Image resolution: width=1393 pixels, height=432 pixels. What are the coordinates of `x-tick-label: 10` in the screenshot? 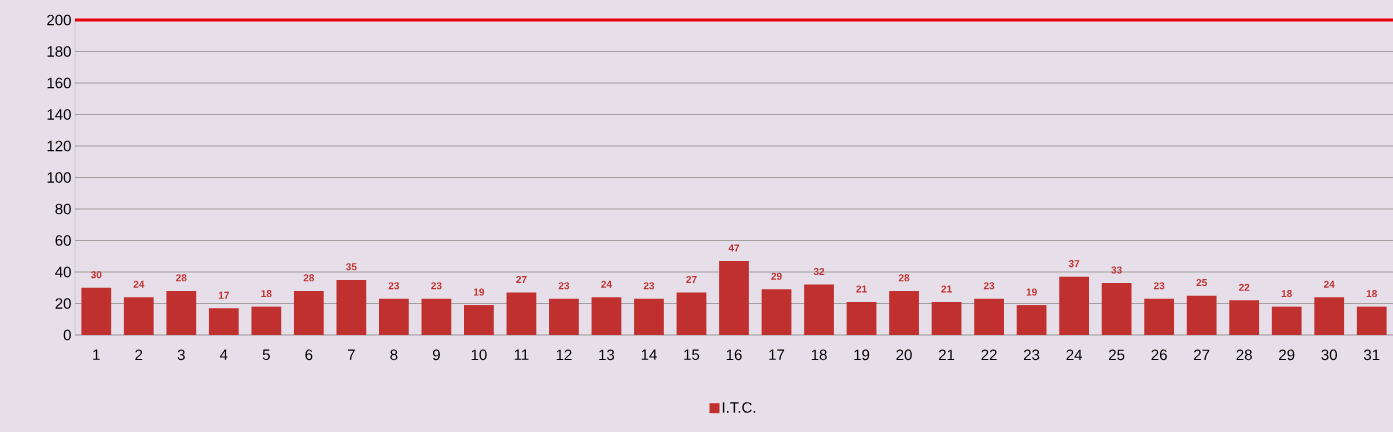 It's located at (479, 355).